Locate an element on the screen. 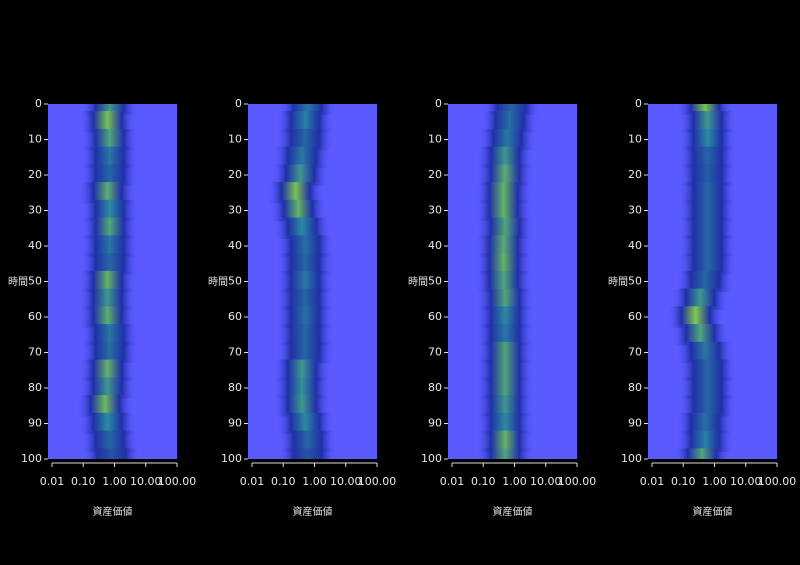 The height and width of the screenshot is (565, 800). y-axis-label: 時間 is located at coordinates (618, 282).